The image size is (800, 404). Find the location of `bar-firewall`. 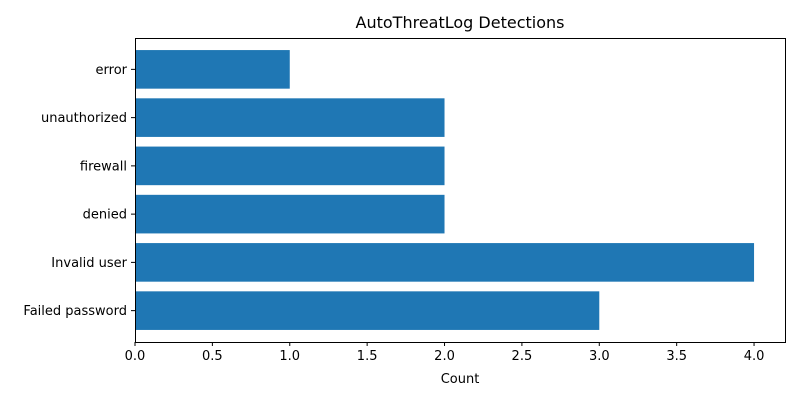

bar-firewall is located at coordinates (290, 166).